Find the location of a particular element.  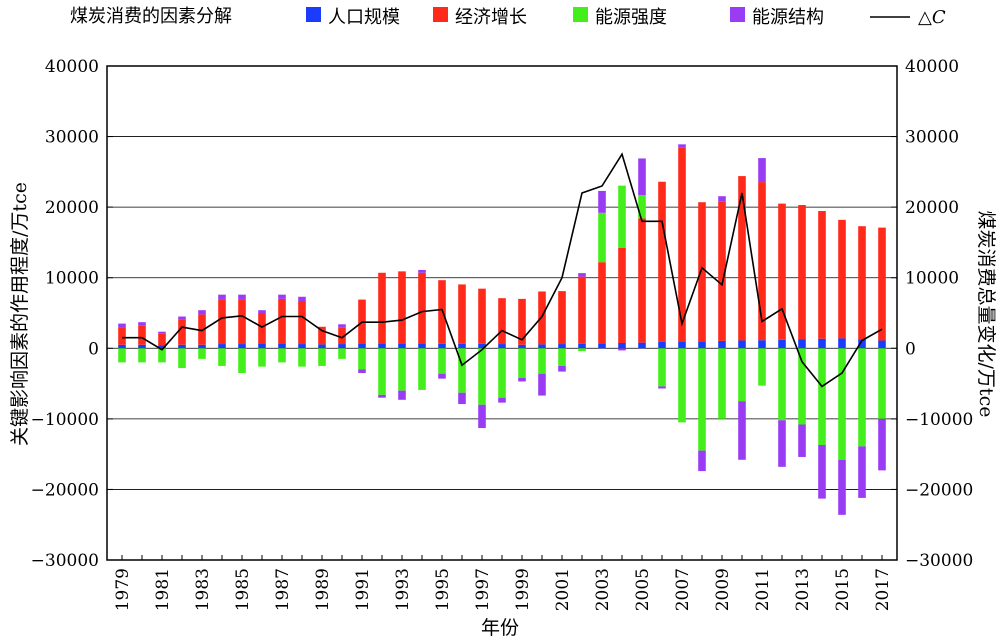

right-y-tick-labels: 40000 30000 20000 10000 0 −10000 −20000 −30000 is located at coordinates (939, 314).